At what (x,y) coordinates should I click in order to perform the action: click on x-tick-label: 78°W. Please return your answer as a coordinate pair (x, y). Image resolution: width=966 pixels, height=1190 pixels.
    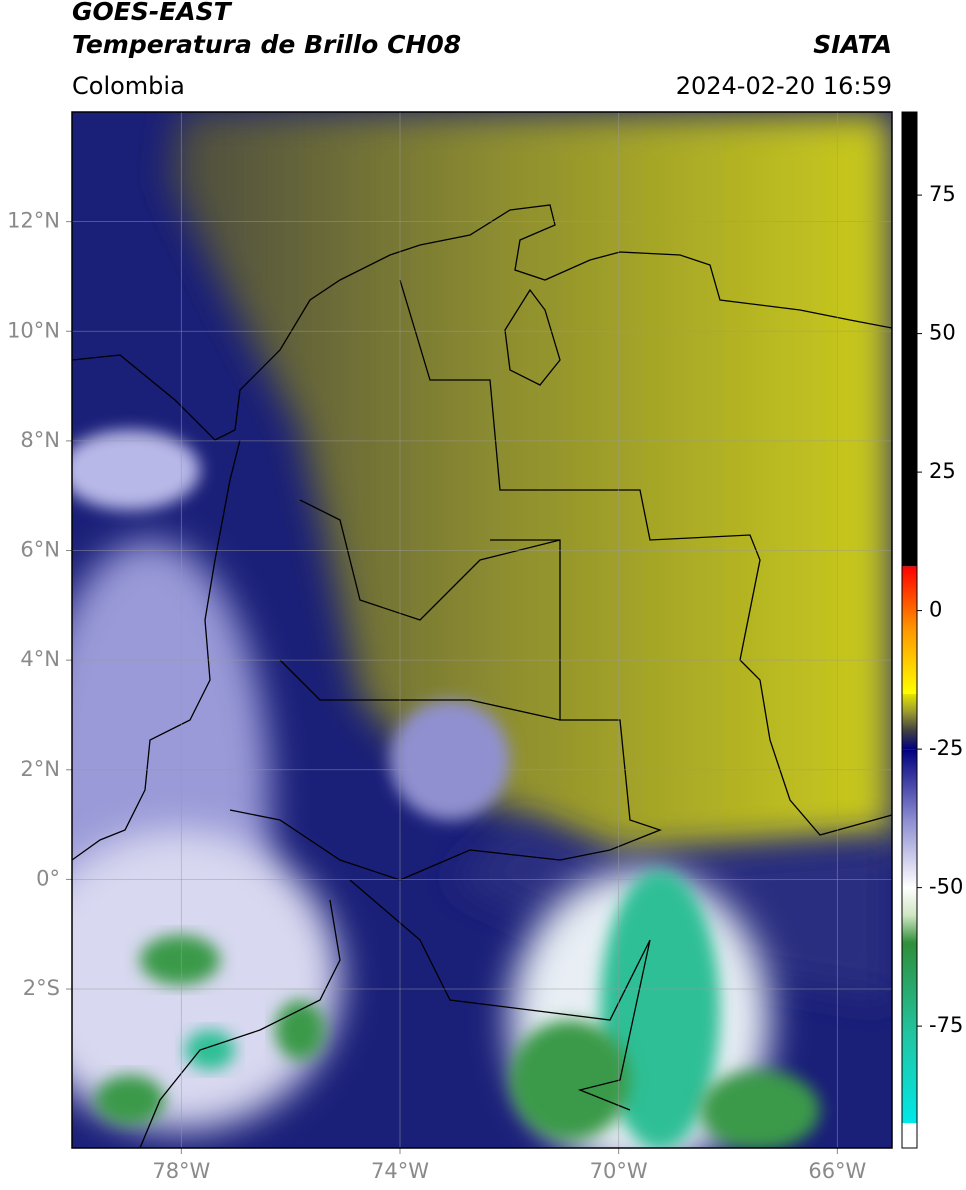
    Looking at the image, I should click on (181, 1171).